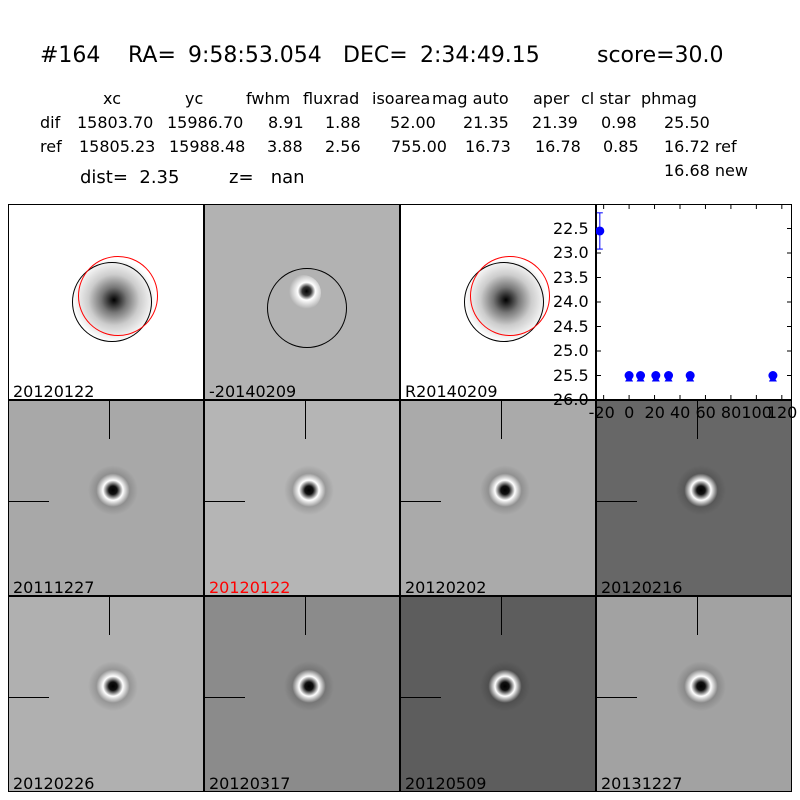 The image size is (800, 800). I want to click on y-tick-label: 24.0, so click(571, 301).